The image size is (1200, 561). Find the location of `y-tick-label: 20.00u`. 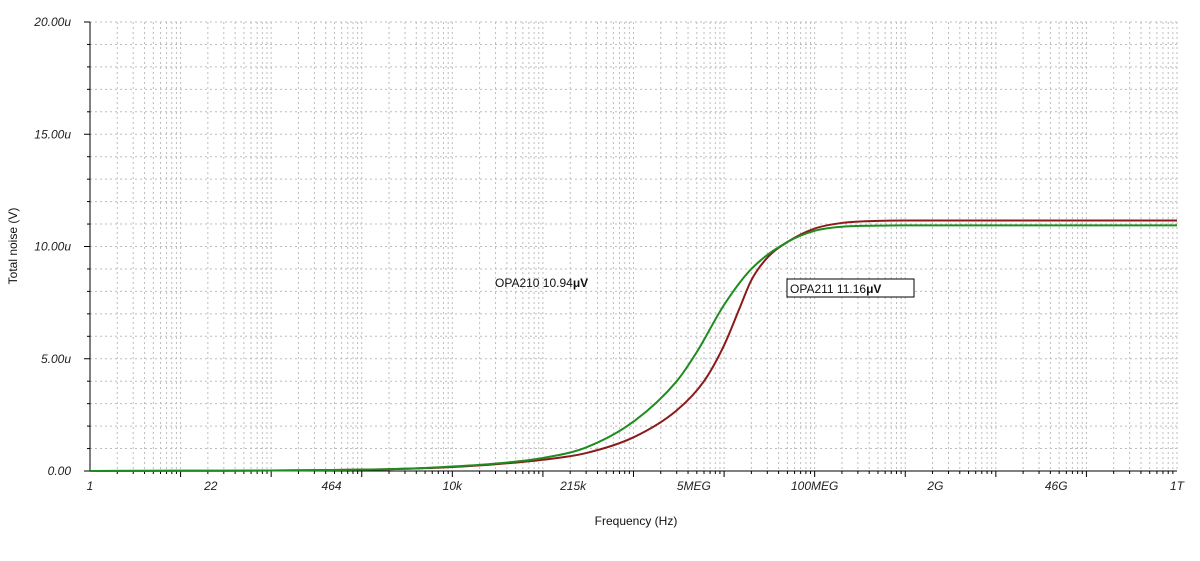

y-tick-label: 20.00u is located at coordinates (52, 22).